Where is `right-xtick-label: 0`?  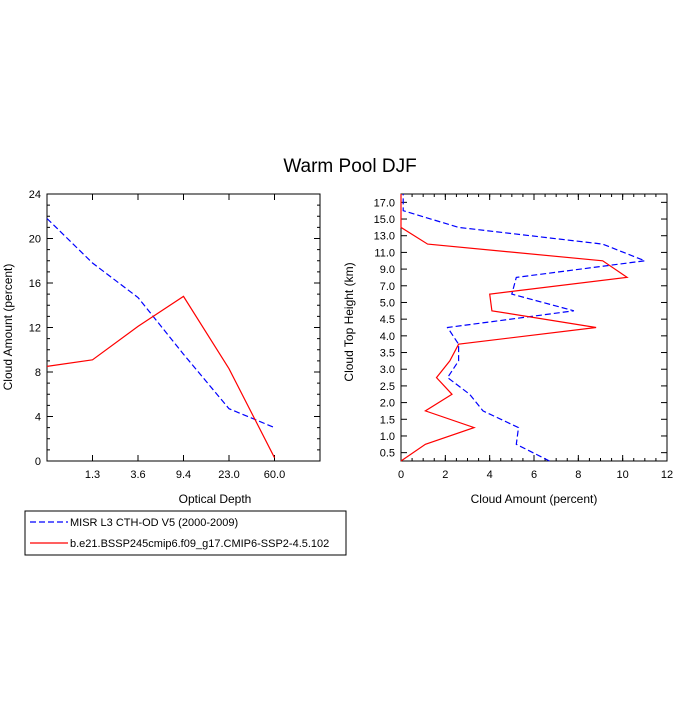
right-xtick-label: 0 is located at coordinates (401, 475).